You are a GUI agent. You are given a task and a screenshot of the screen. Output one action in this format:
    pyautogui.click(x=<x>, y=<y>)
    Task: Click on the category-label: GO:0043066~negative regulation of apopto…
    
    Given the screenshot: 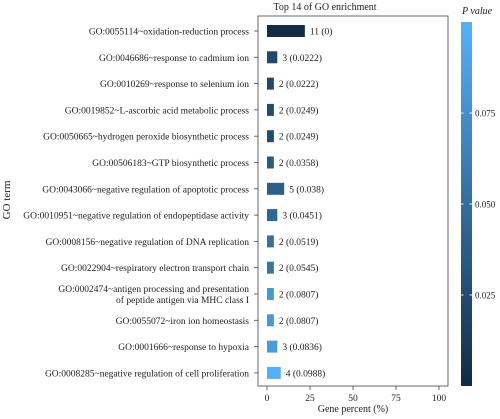 What is the action you would take?
    pyautogui.click(x=145, y=189)
    